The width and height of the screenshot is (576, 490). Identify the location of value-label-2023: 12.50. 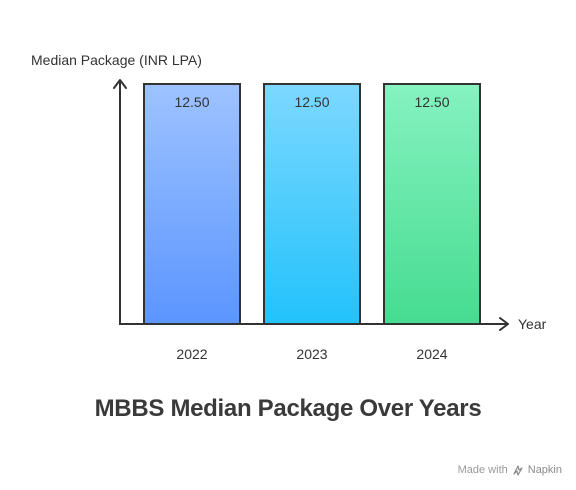
(311, 102).